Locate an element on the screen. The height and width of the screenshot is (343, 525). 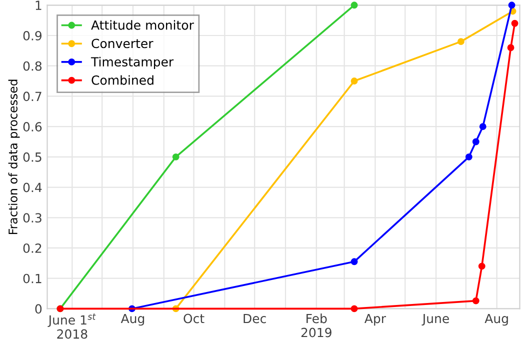
x-tick-label: Feb 2019 is located at coordinates (316, 326).